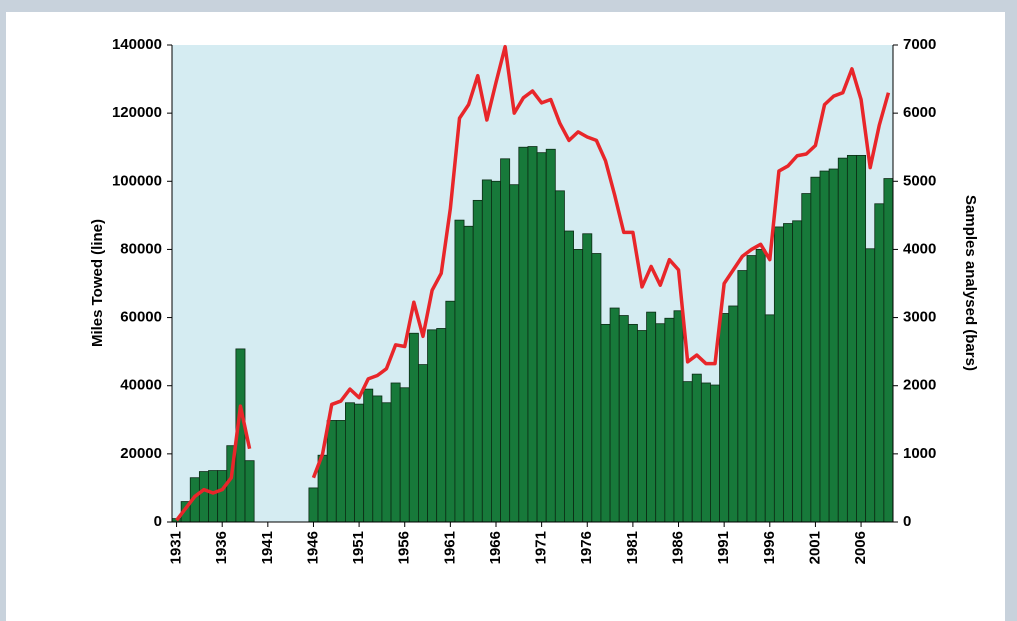 The height and width of the screenshot is (621, 1017). What do you see at coordinates (814, 547) in the screenshot?
I see `x-tick-label: 2001` at bounding box center [814, 547].